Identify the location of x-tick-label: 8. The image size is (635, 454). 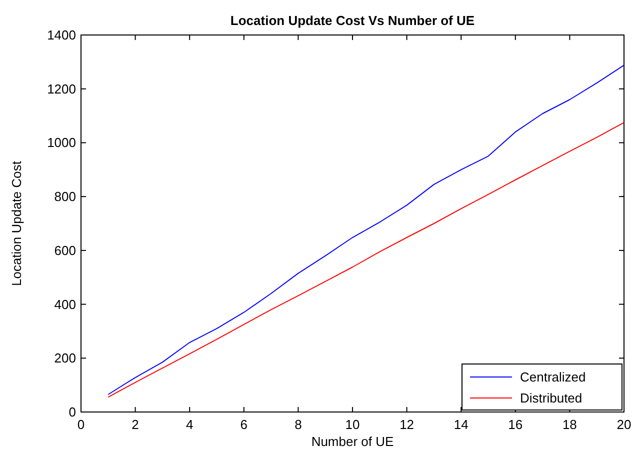
(298, 424).